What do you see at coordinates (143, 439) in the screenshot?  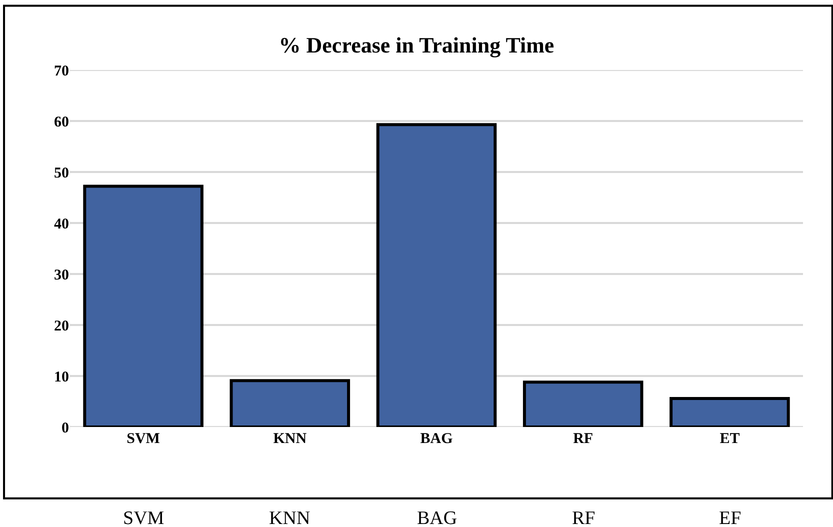 I see `x-tick-label: SVM` at bounding box center [143, 439].